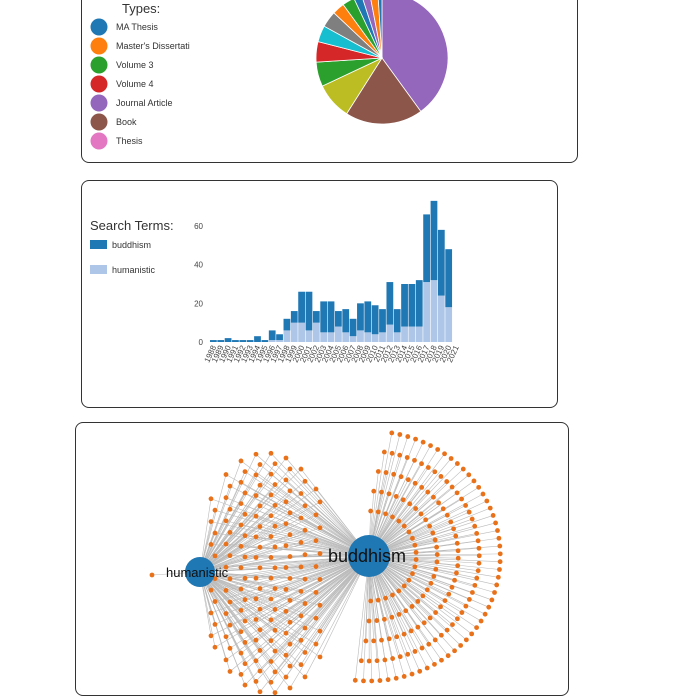  Describe the element at coordinates (198, 303) in the screenshot. I see `y-tick-label: 20` at that location.